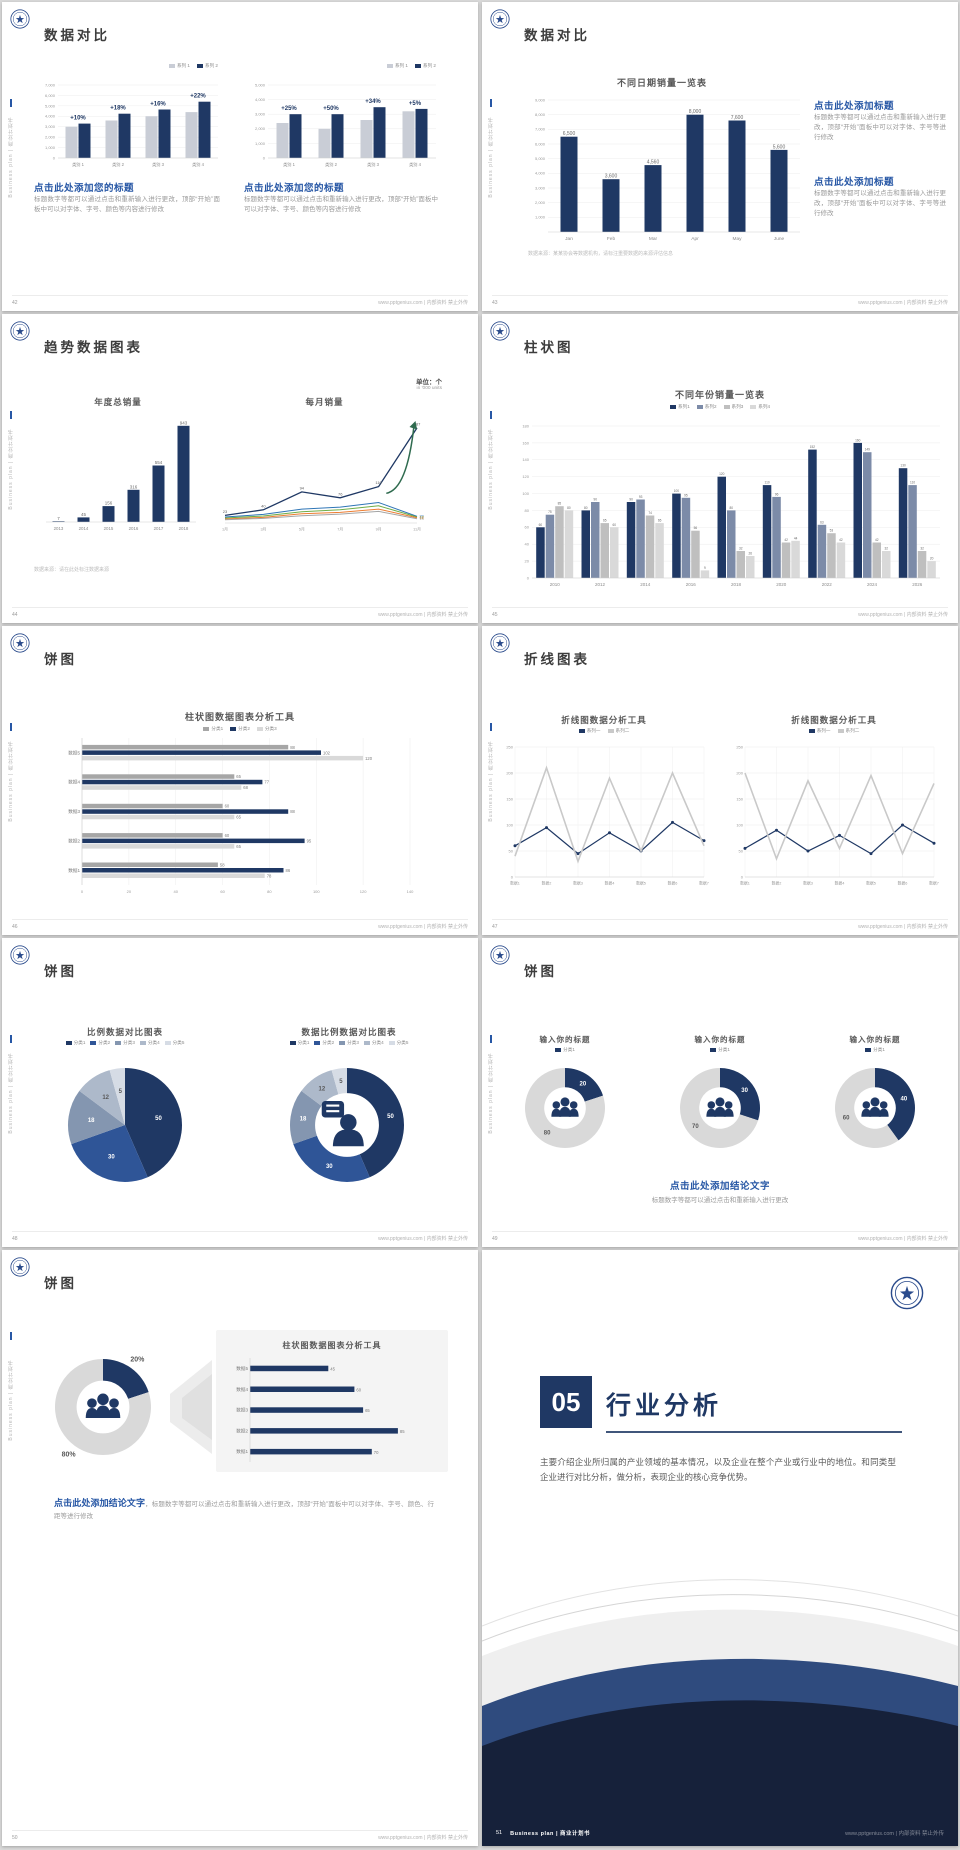 The height and width of the screenshot is (1850, 960). Describe the element at coordinates (50, 116) in the screenshot. I see `svg-text: 4,000` at that location.